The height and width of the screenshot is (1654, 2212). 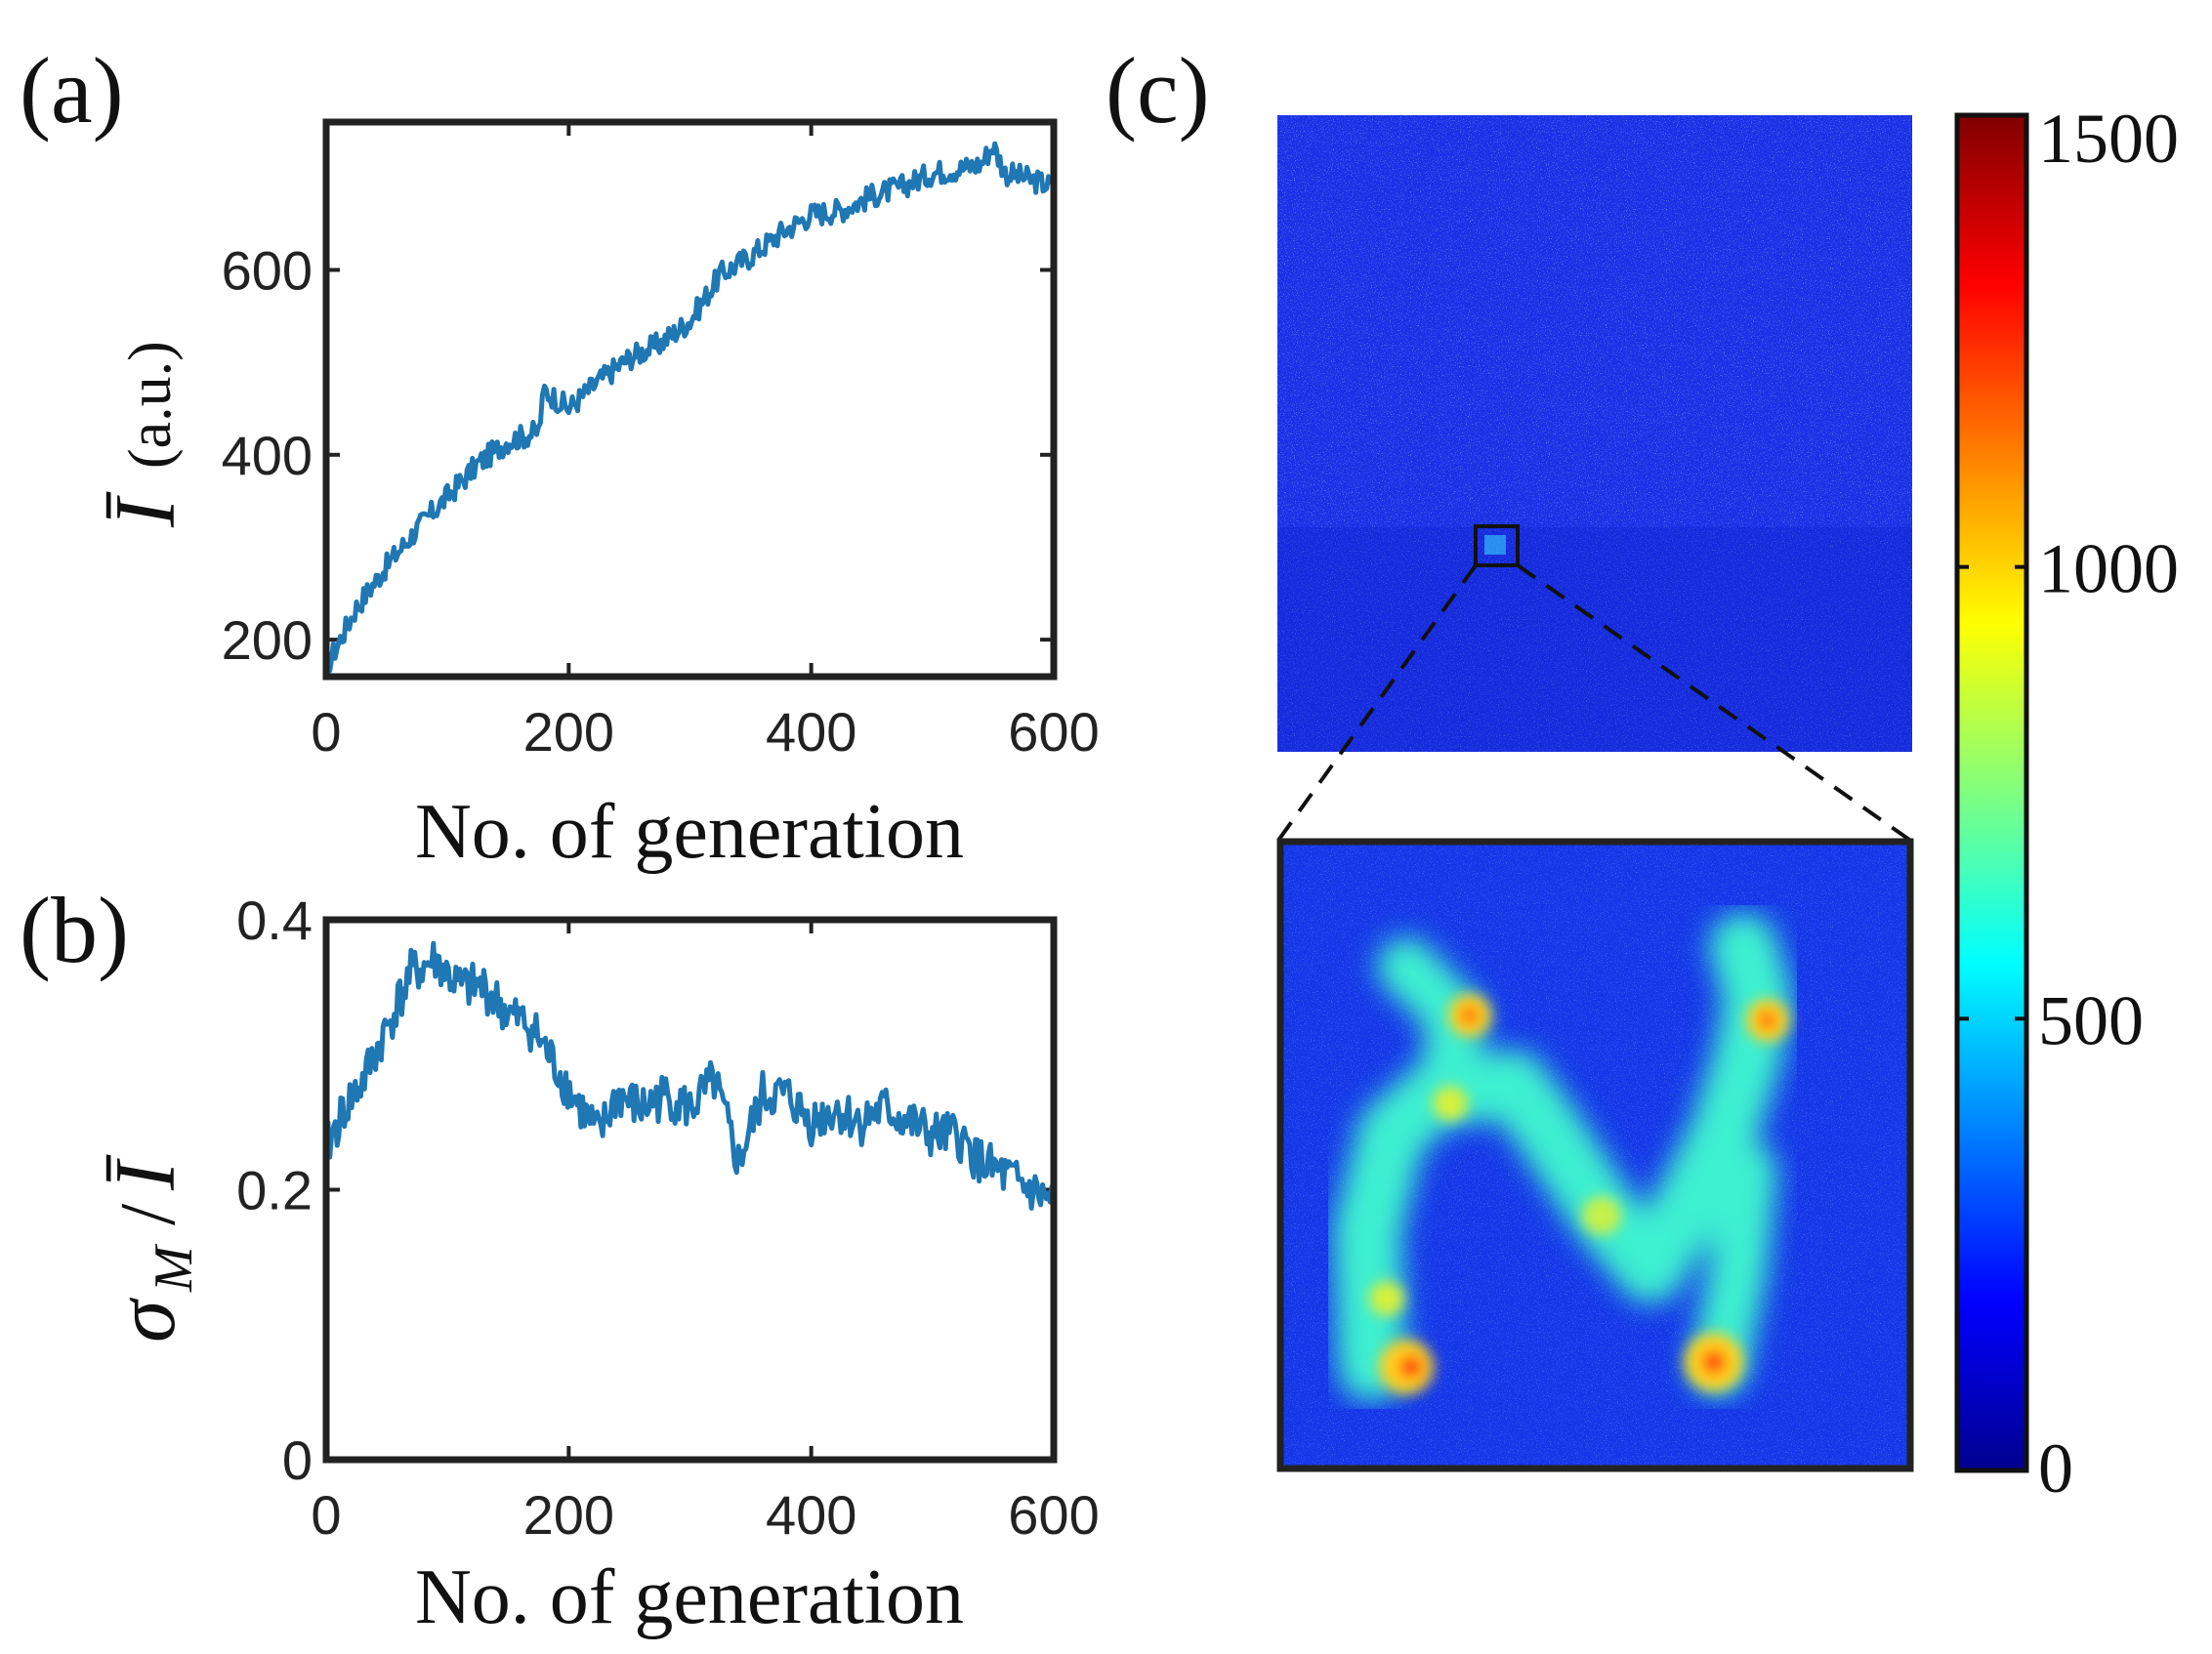 I want to click on chart-a-xlabel: No. of generation, so click(x=689, y=832).